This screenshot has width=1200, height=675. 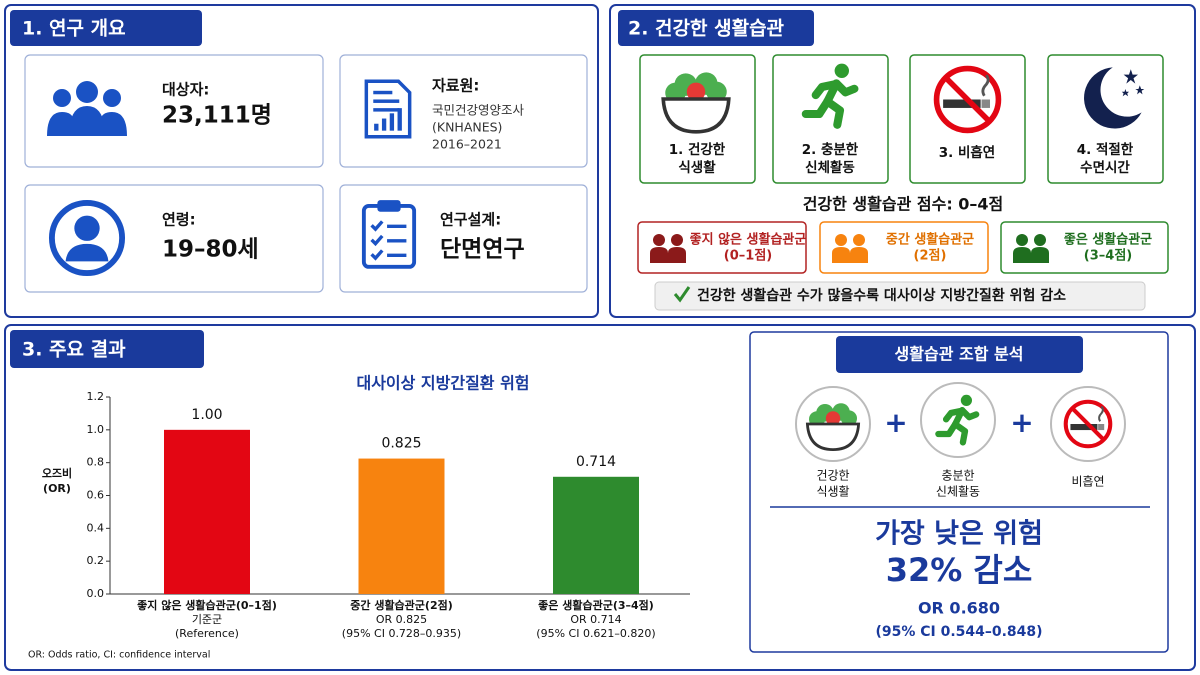 I want to click on habit-label: 2. 충분한, so click(x=830, y=150).